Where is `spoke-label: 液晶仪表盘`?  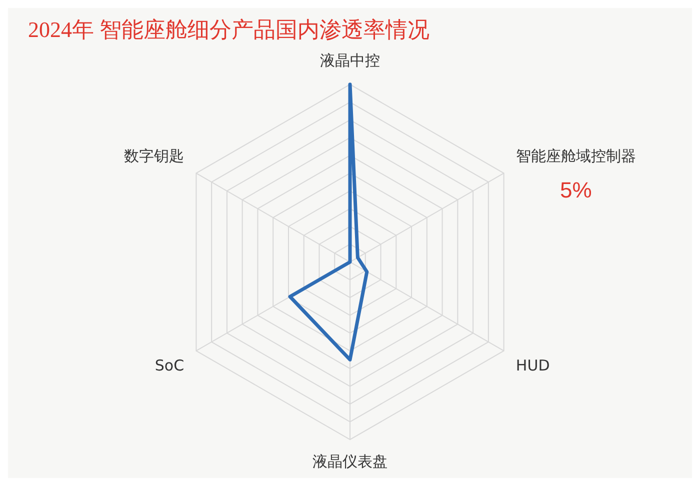 spoke-label: 液晶仪表盘 is located at coordinates (350, 461).